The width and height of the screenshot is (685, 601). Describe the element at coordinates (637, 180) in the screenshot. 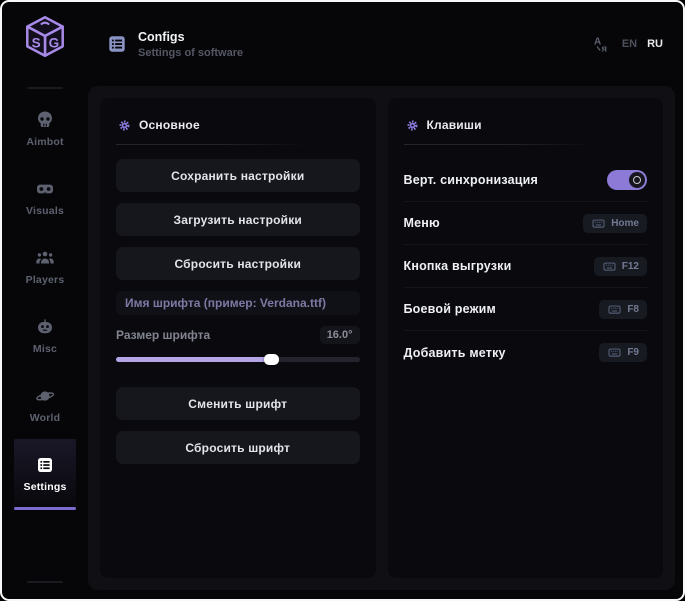

I see `toggle-knob` at that location.